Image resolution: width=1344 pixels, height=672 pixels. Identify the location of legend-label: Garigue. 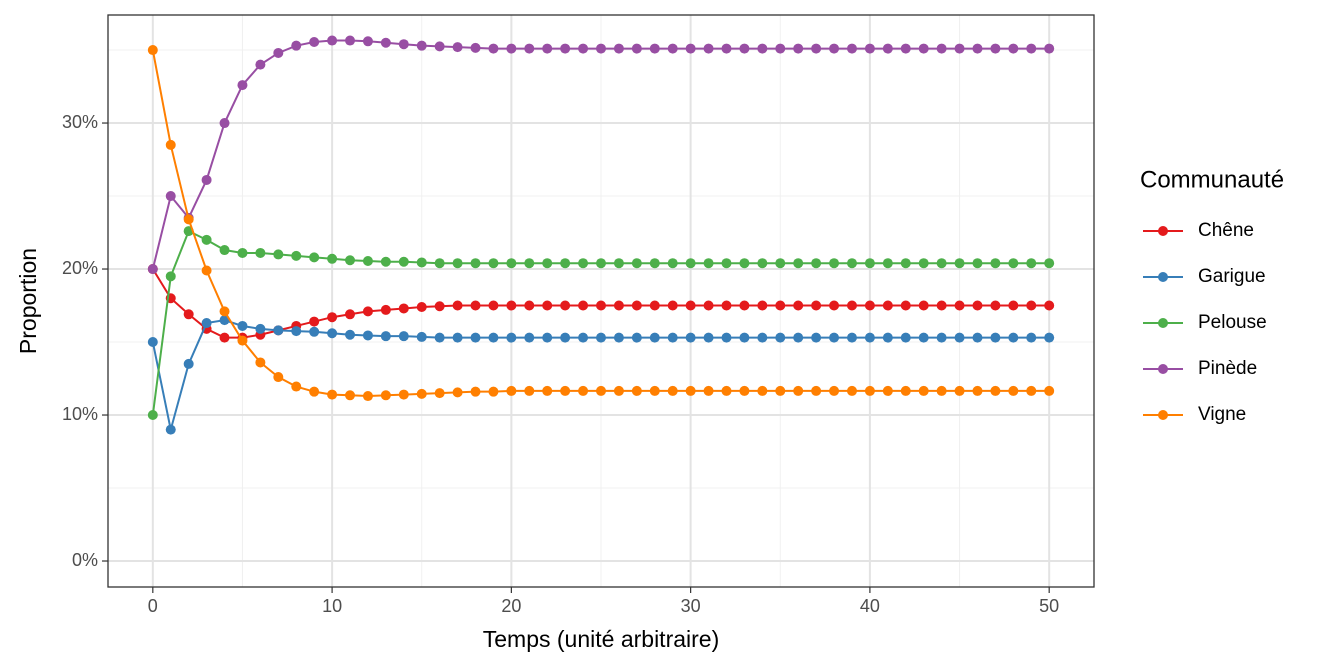
(1232, 276).